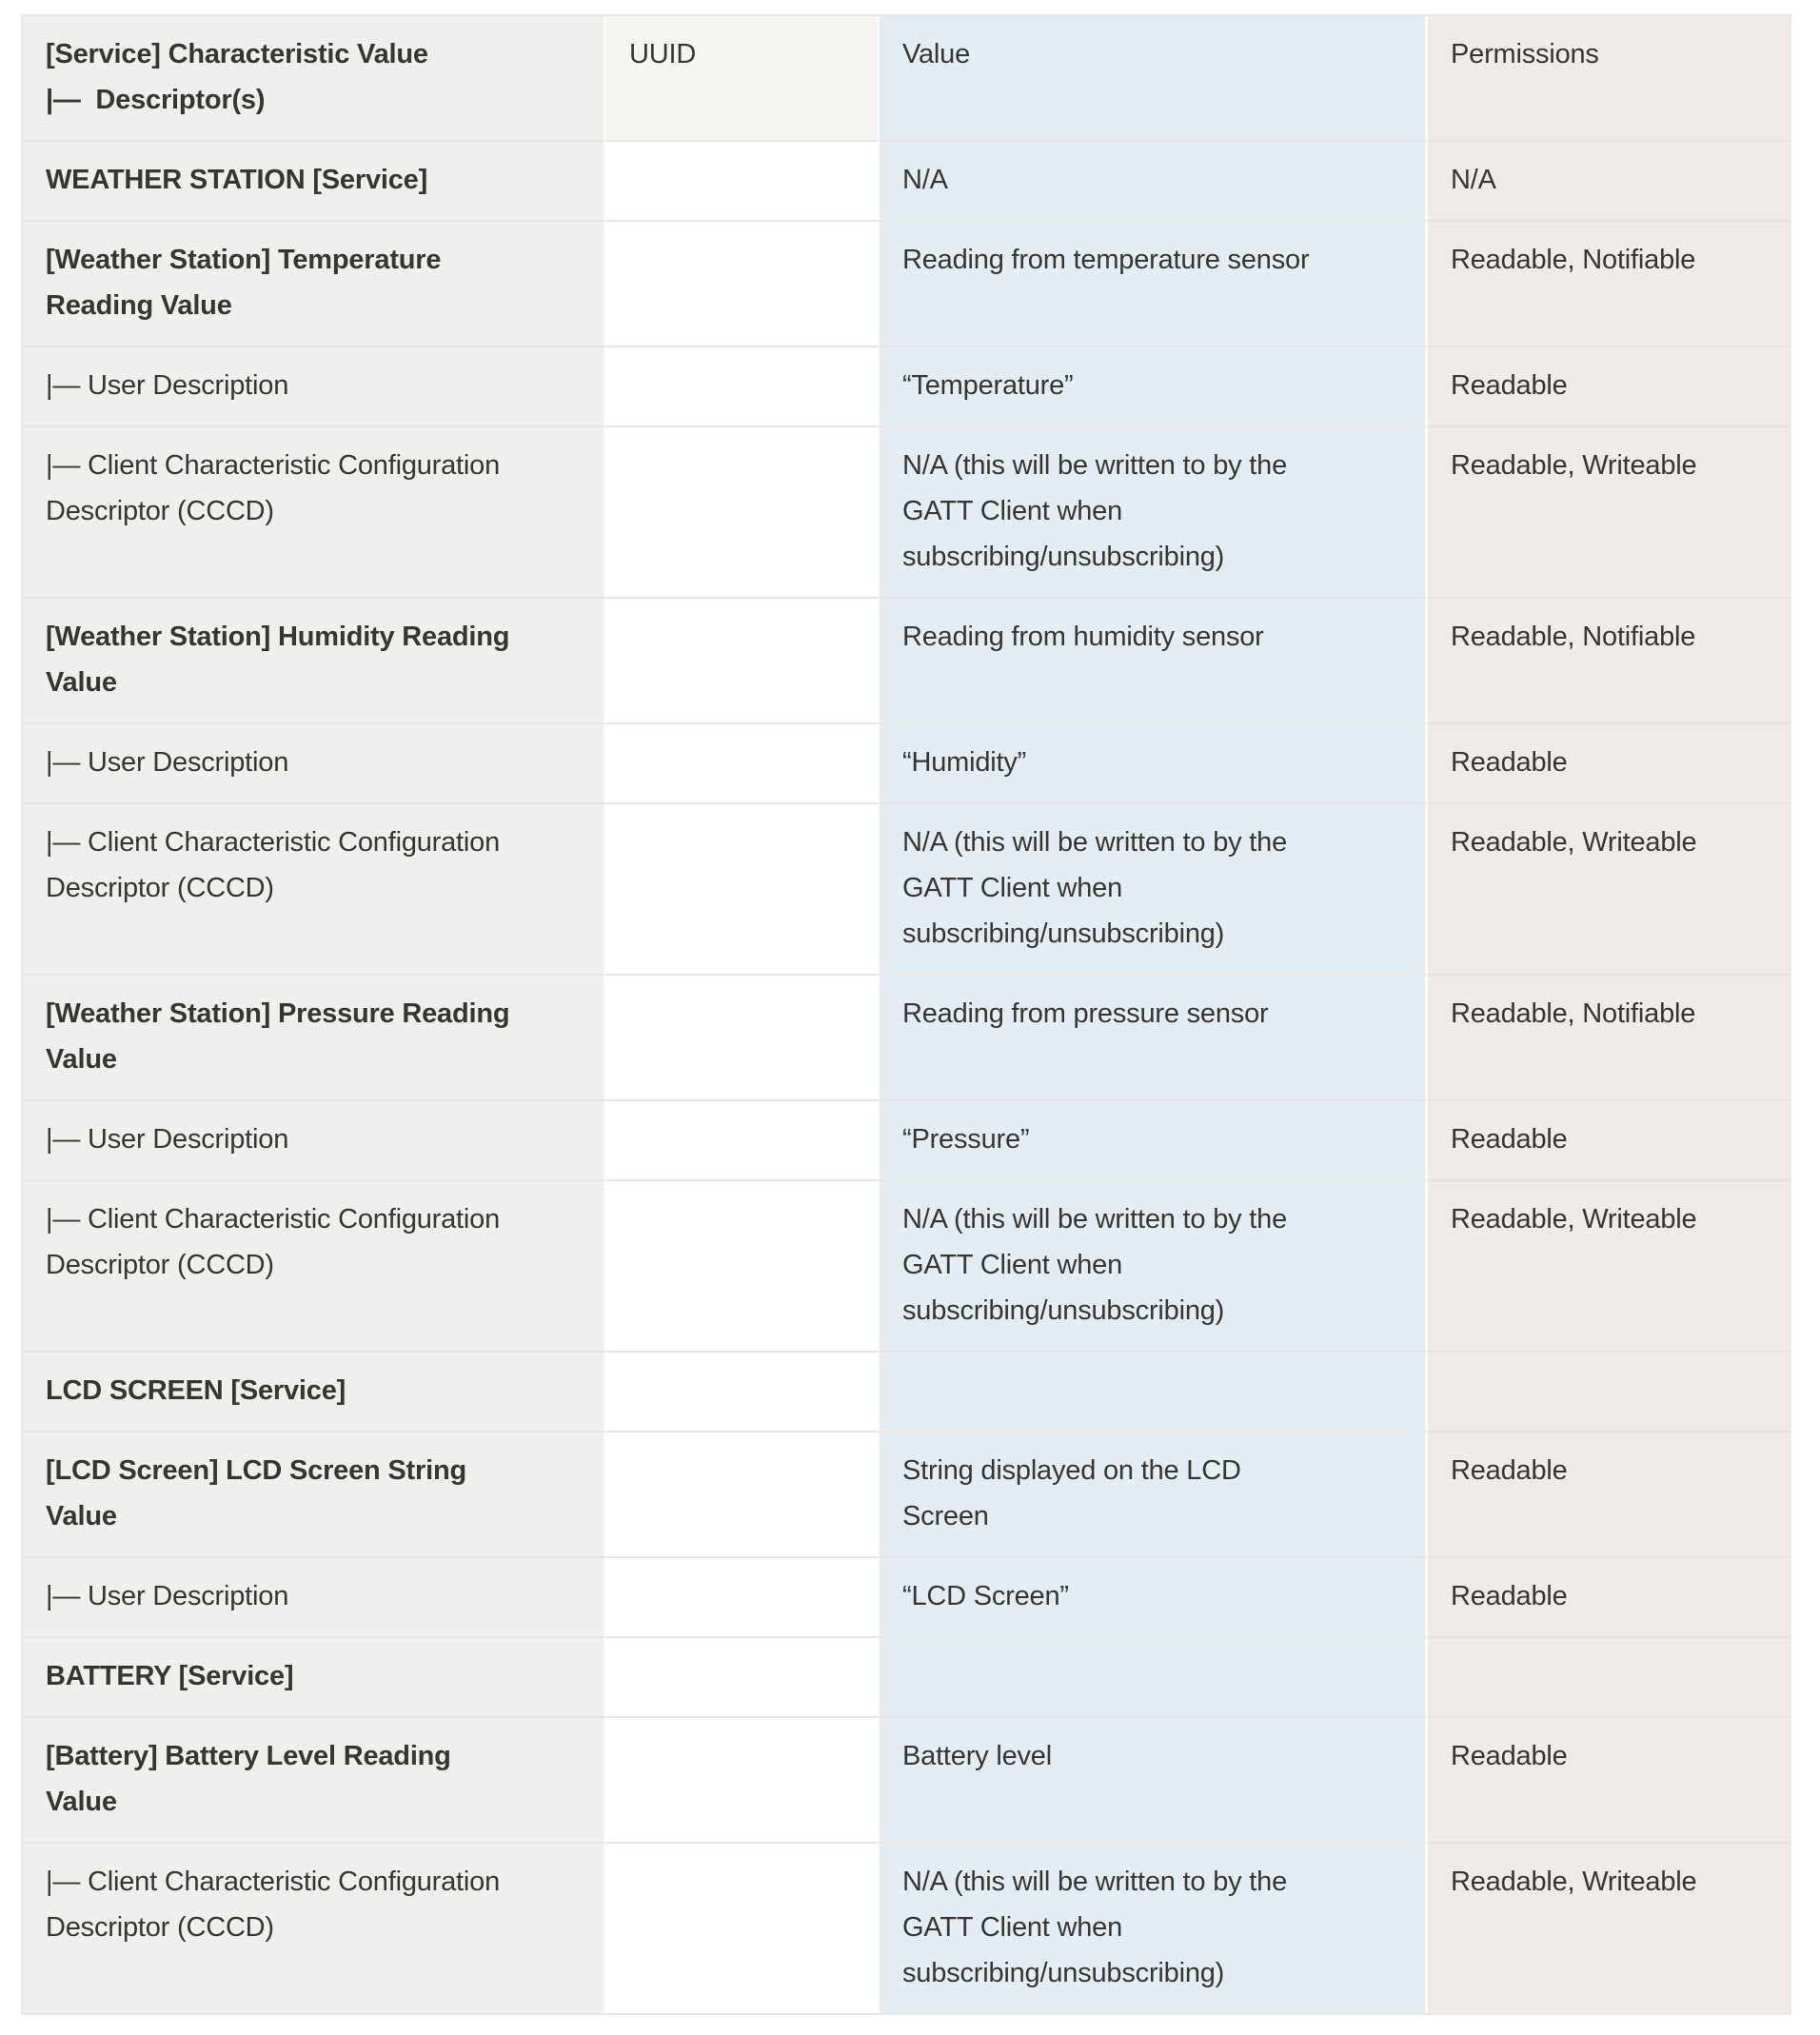  I want to click on value-cell: Reading from humidity sensor, so click(1154, 659).